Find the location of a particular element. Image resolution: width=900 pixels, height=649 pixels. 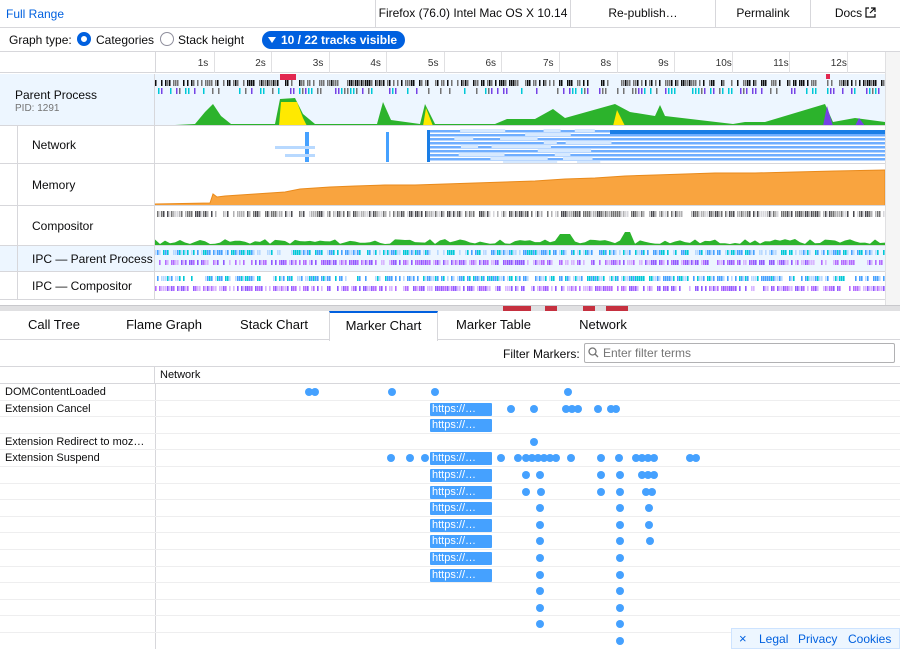

track-label: IPC — Compositor is located at coordinates (86, 285).